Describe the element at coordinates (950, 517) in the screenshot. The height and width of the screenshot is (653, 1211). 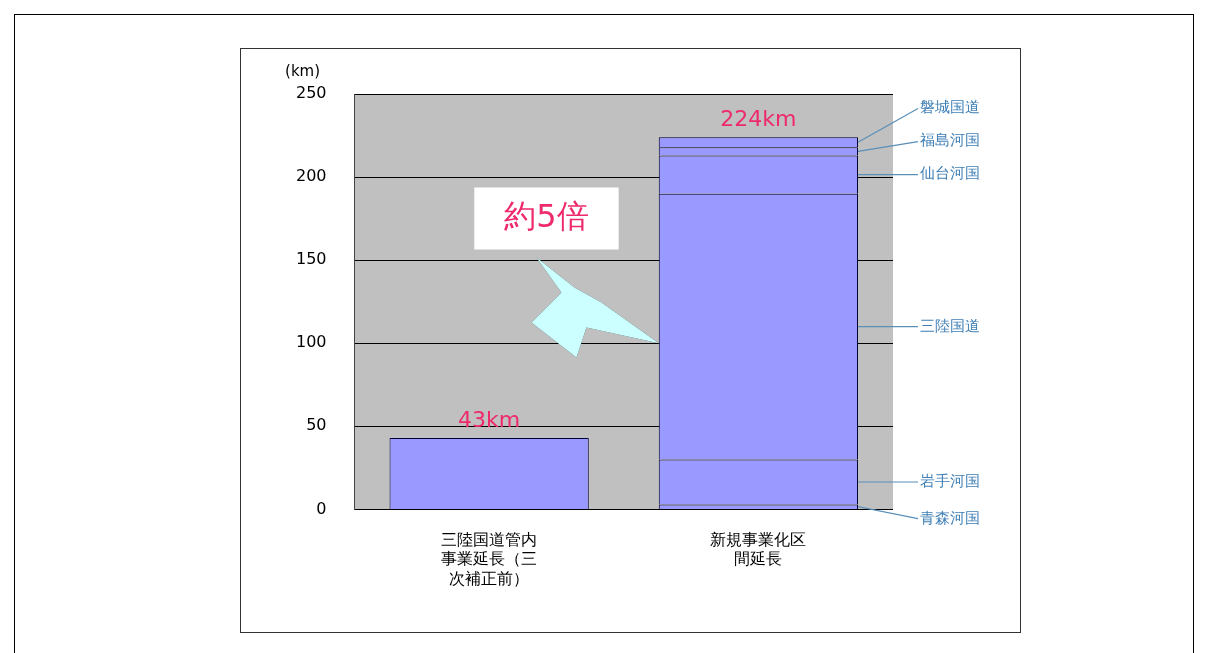
I see `text: 青森河国` at that location.